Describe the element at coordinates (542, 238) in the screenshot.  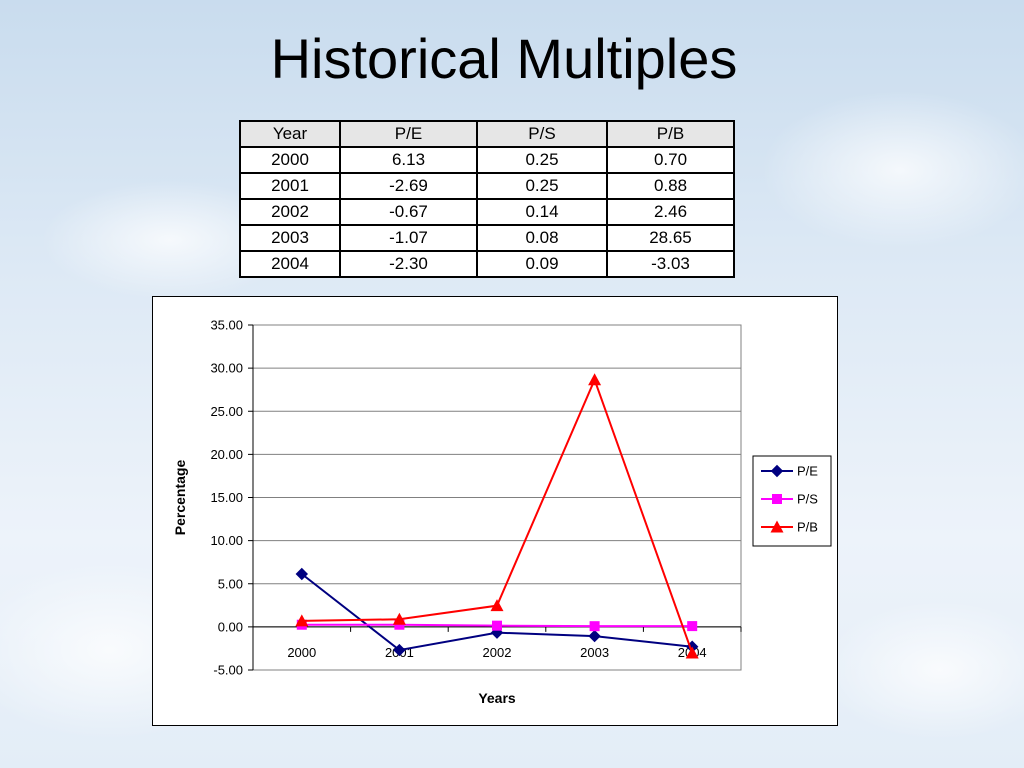
I see `cell-ps: 0.08` at that location.